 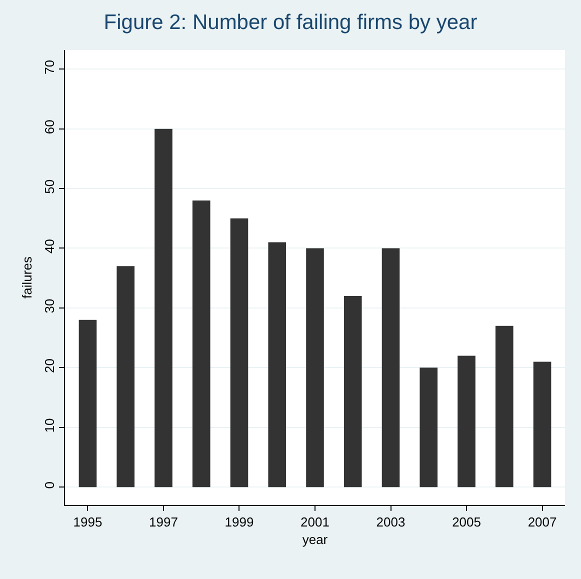 What do you see at coordinates (27, 277) in the screenshot?
I see `y-axis-title: failures` at bounding box center [27, 277].